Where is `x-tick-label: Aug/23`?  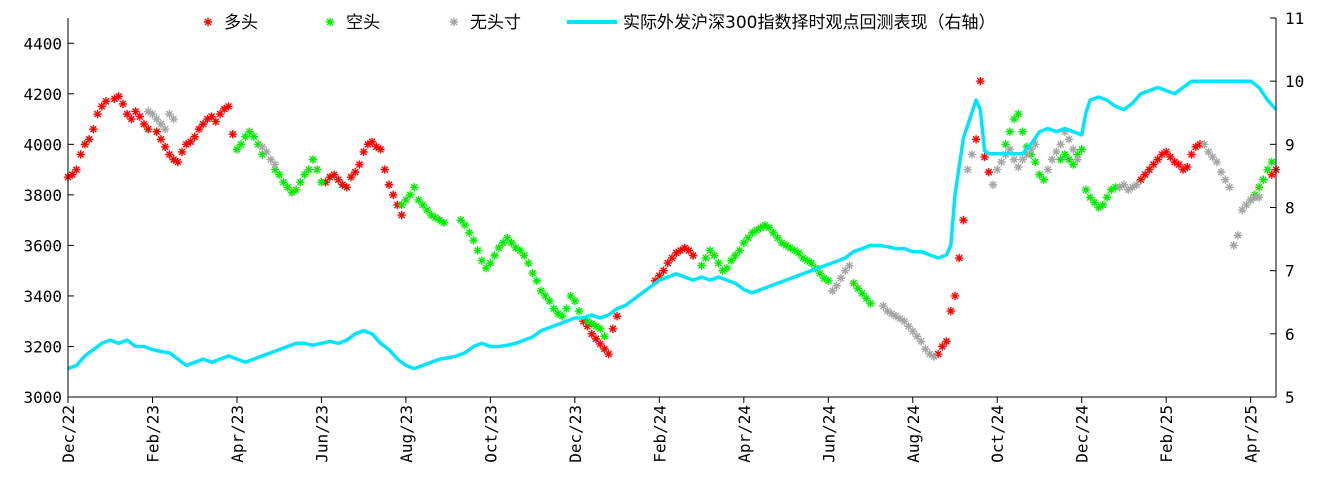 x-tick-label: Aug/23 is located at coordinates (406, 434).